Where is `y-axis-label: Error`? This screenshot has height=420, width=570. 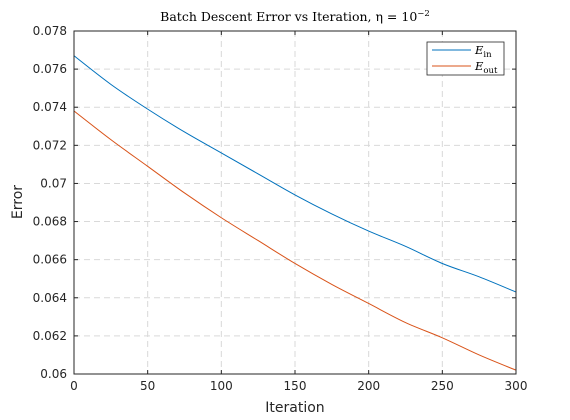 y-axis-label: Error is located at coordinates (18, 202).